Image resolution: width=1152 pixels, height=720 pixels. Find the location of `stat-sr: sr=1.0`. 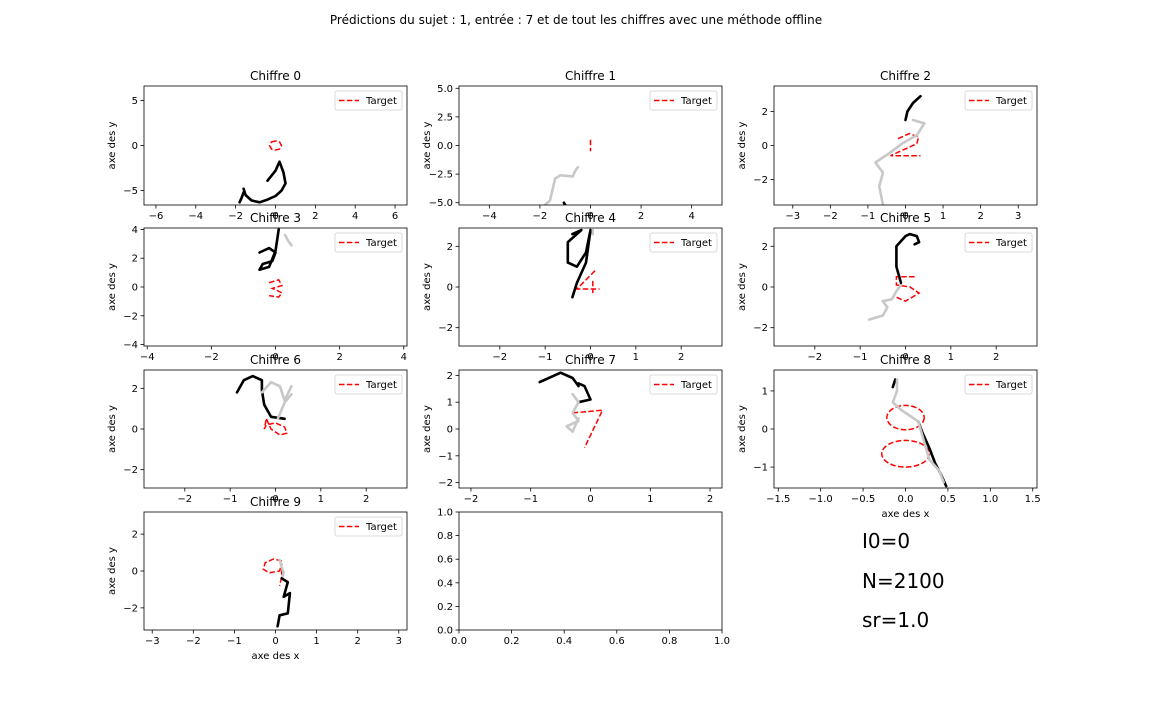

stat-sr: sr=1.0 is located at coordinates (896, 620).